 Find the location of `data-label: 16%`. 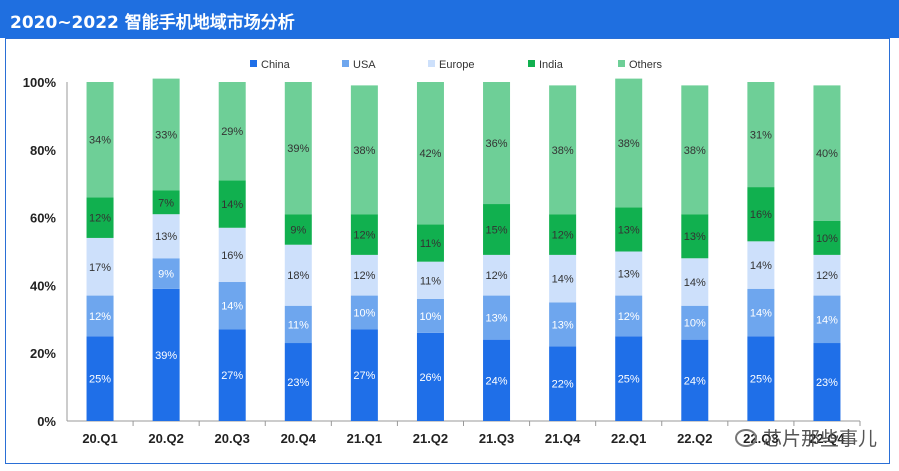

data-label: 16% is located at coordinates (232, 256).